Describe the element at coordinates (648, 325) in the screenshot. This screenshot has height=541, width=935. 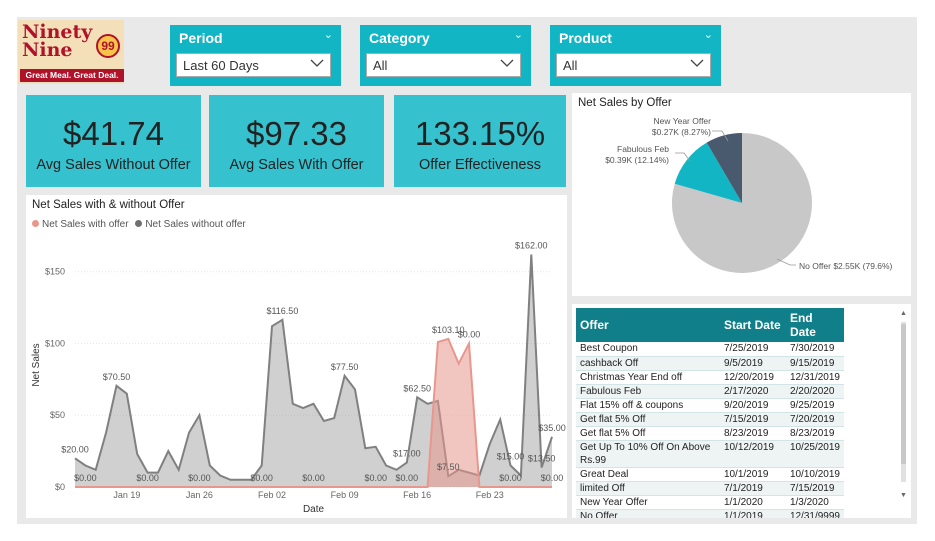
I see `column-header-offer: Offer` at that location.